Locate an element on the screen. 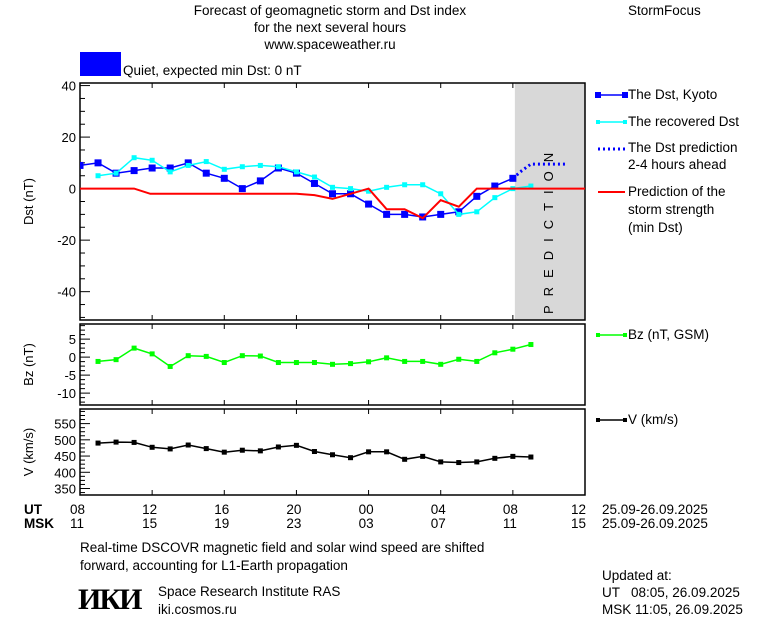 The width and height of the screenshot is (760, 620). legend-recovered: The recovered Dst is located at coordinates (684, 121).